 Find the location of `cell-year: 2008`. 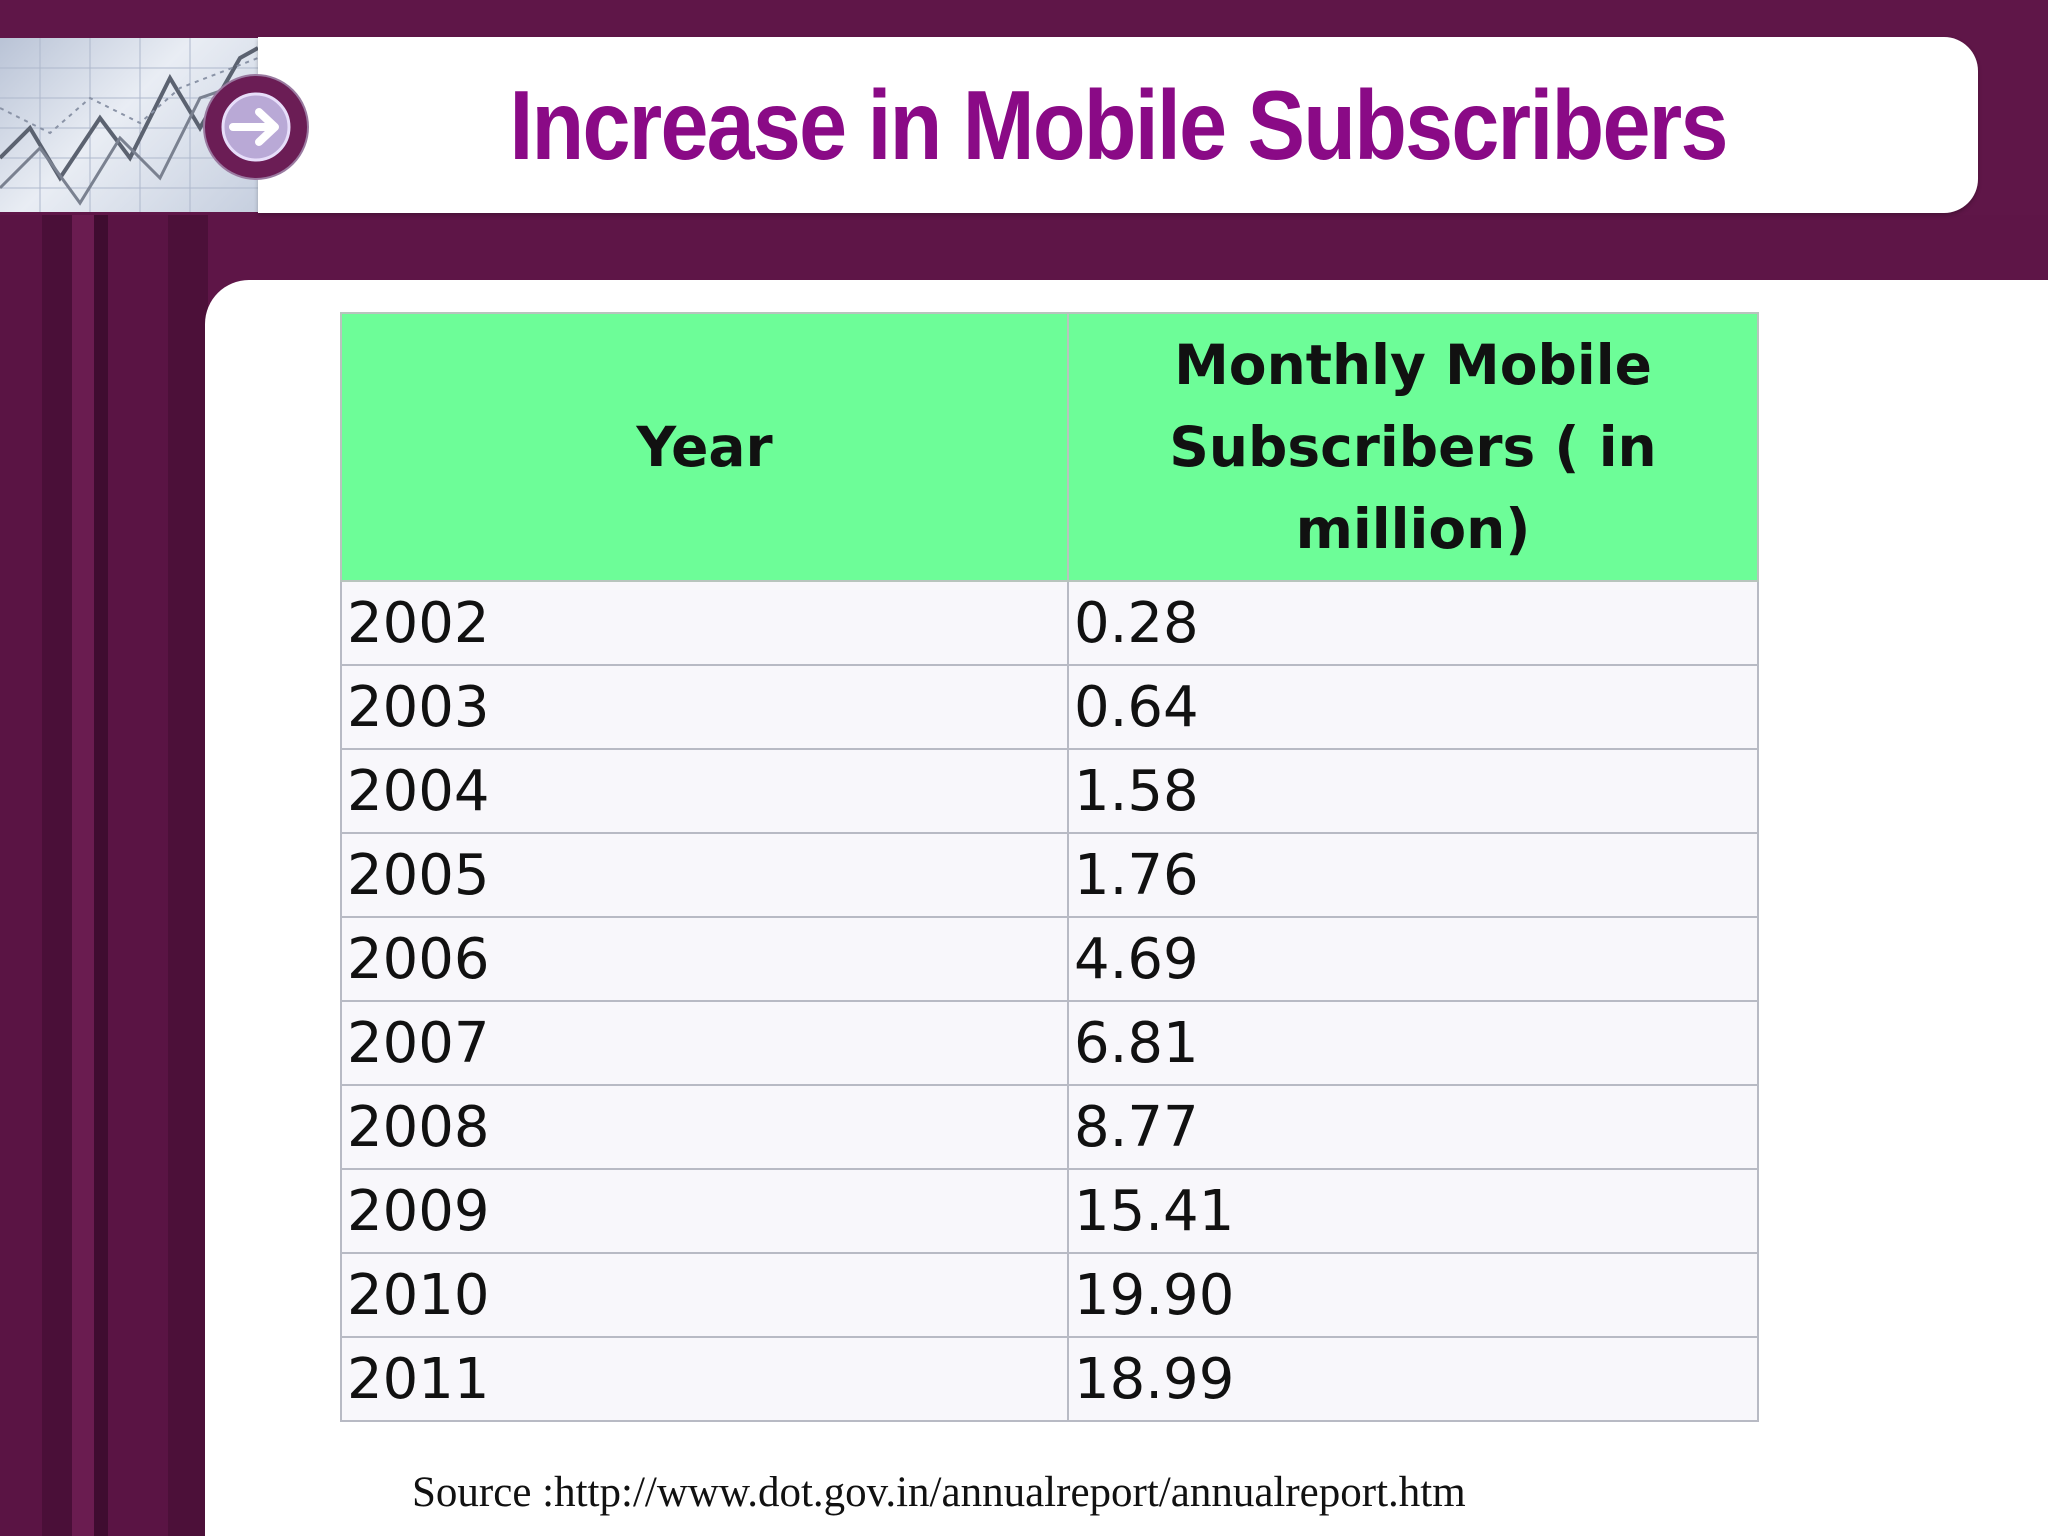

cell-year: 2008 is located at coordinates (704, 1127).